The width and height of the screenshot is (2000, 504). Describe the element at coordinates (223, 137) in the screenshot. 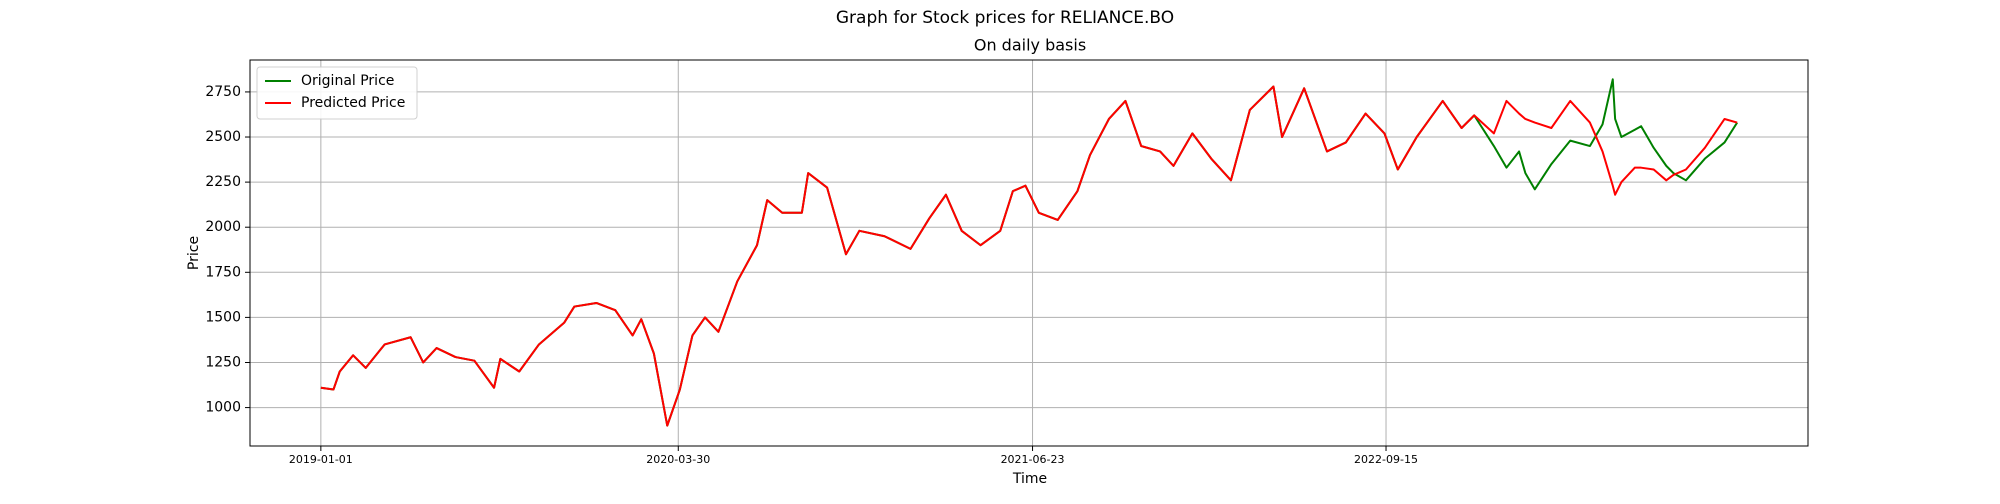

I see `y-tick-label: 2500` at that location.